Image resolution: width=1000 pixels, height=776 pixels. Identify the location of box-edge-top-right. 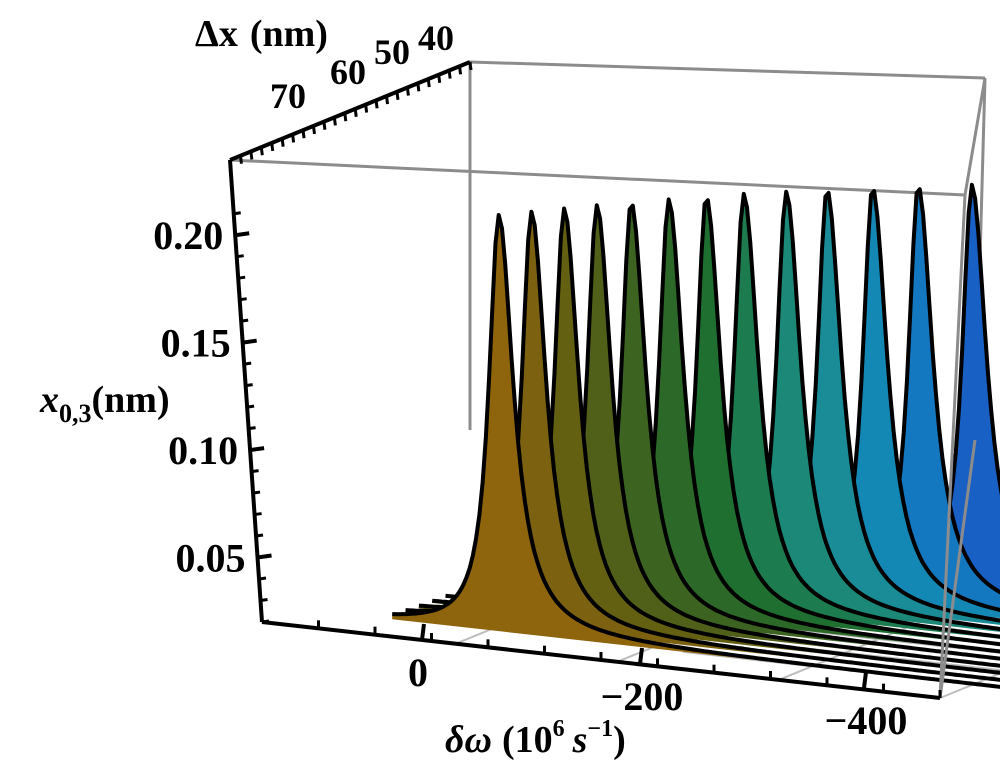
(975, 136).